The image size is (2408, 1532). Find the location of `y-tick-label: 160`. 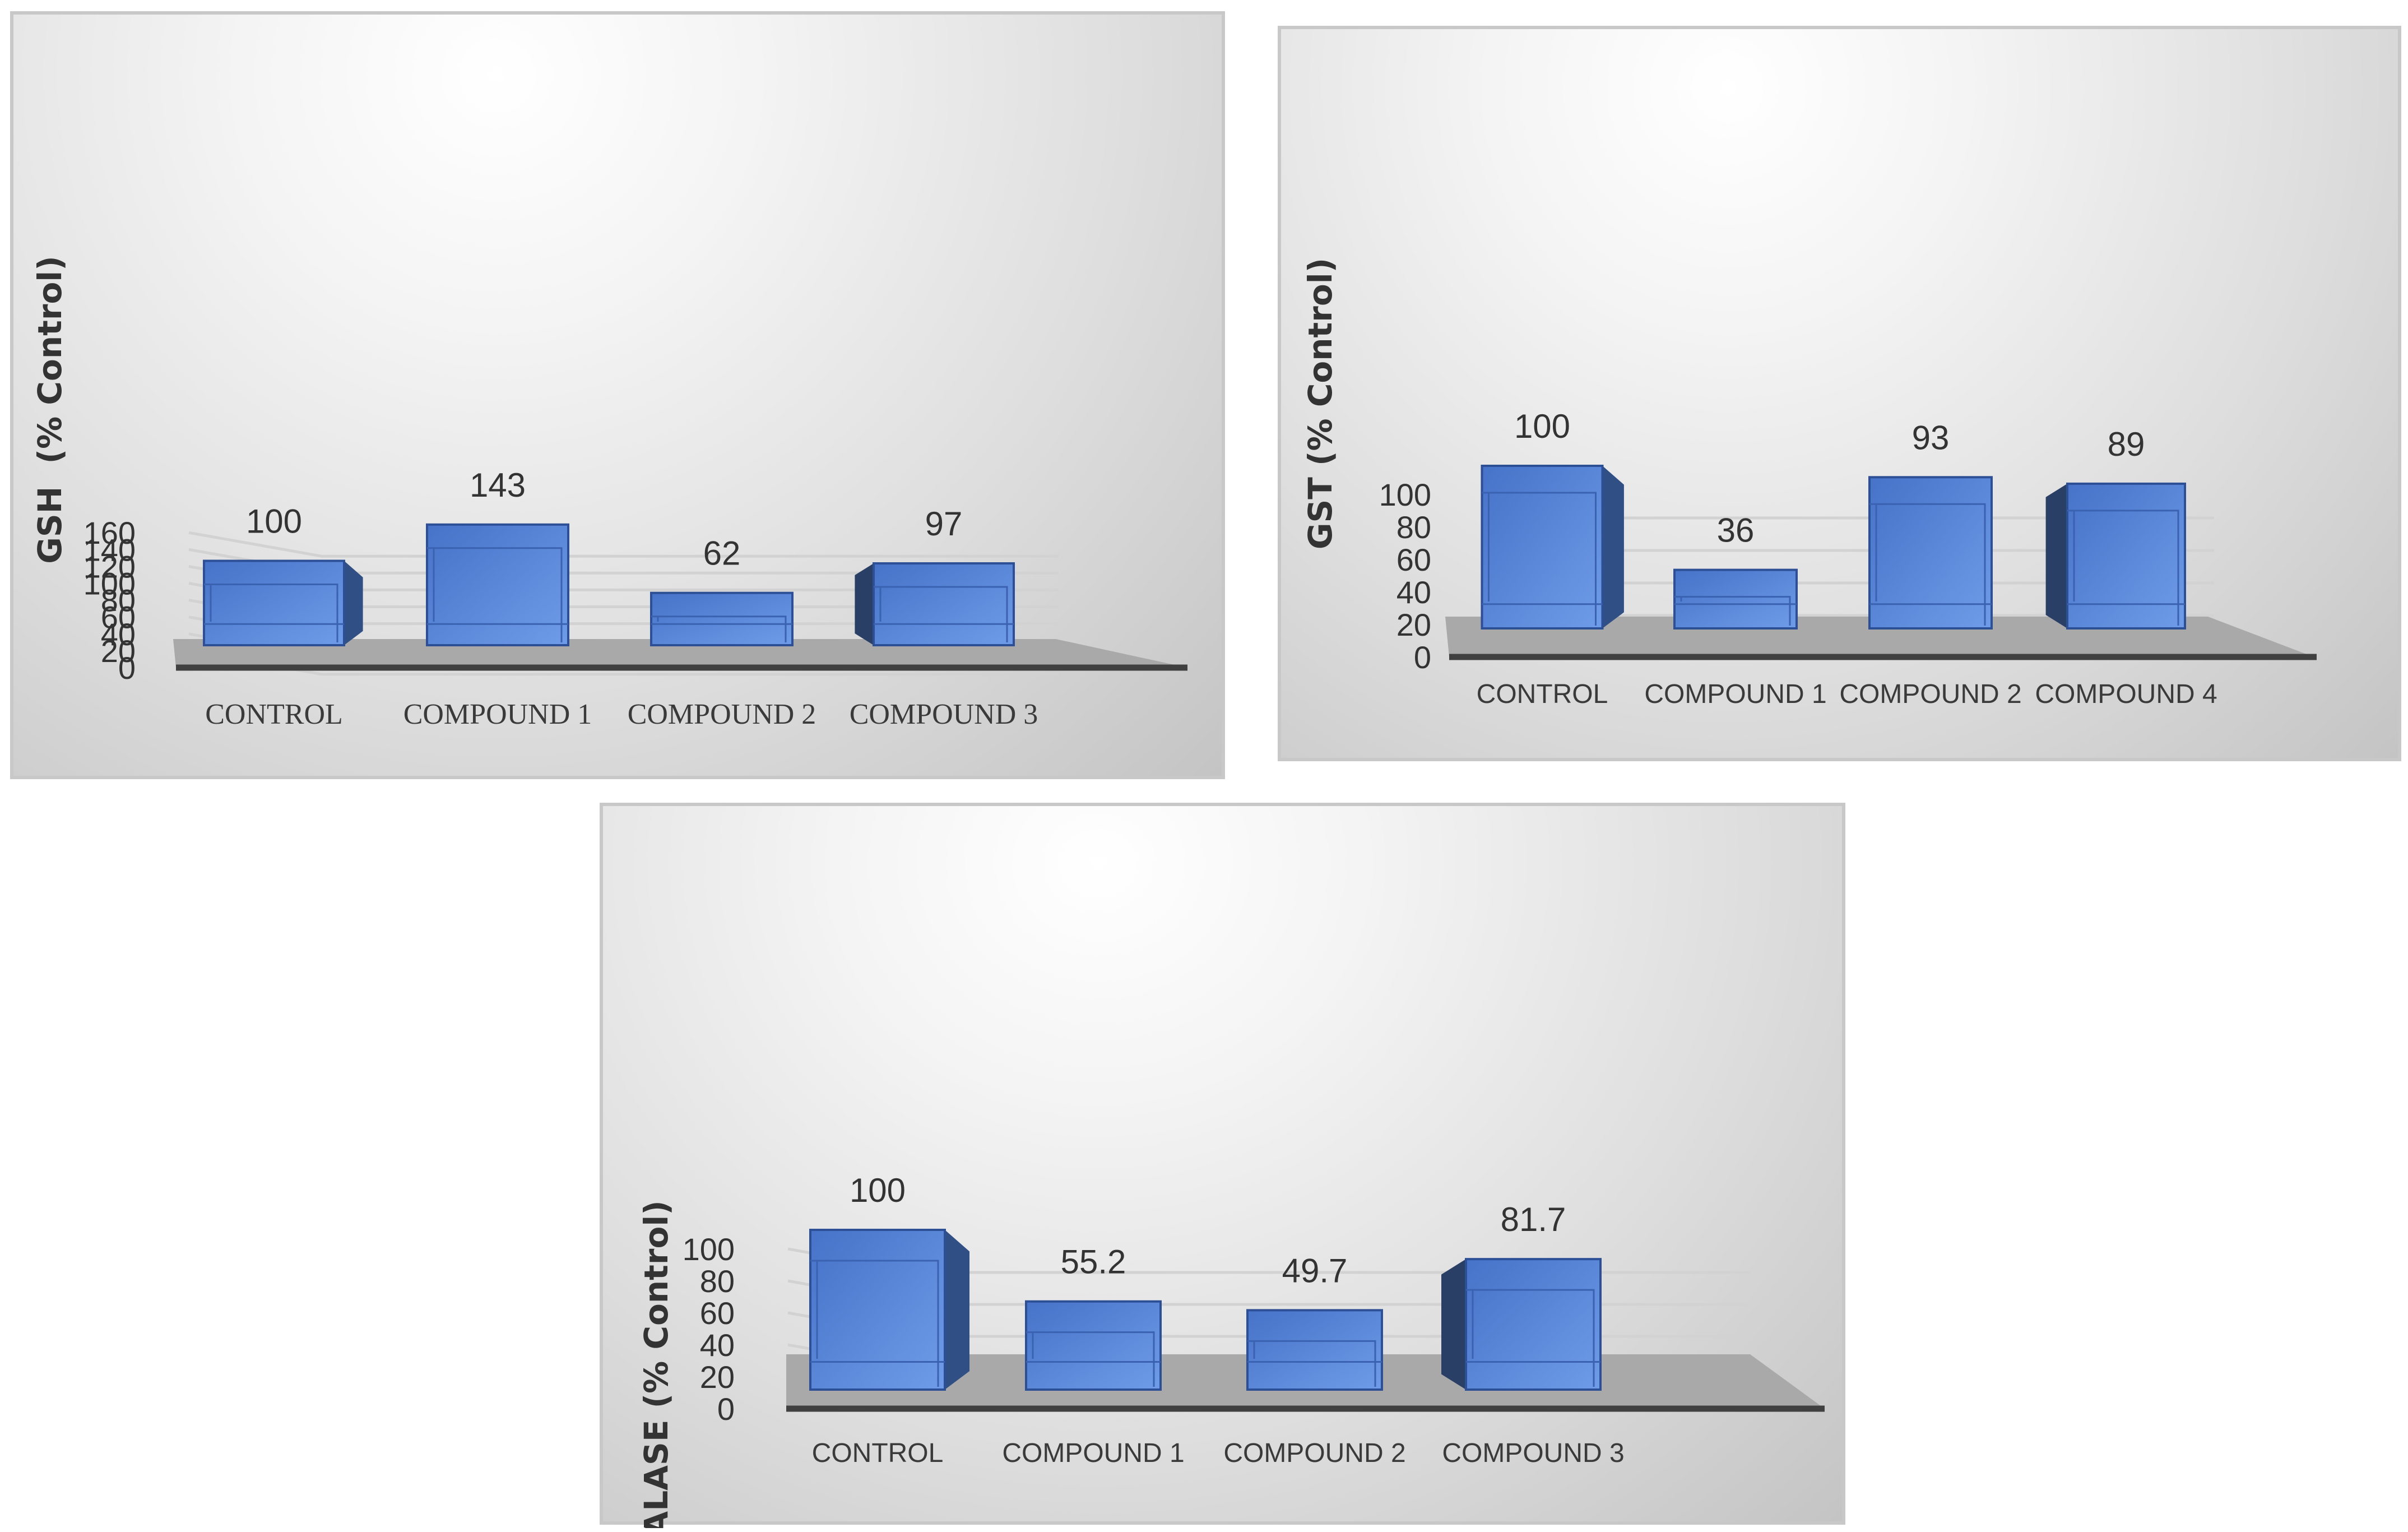

y-tick-label: 160 is located at coordinates (109, 532).